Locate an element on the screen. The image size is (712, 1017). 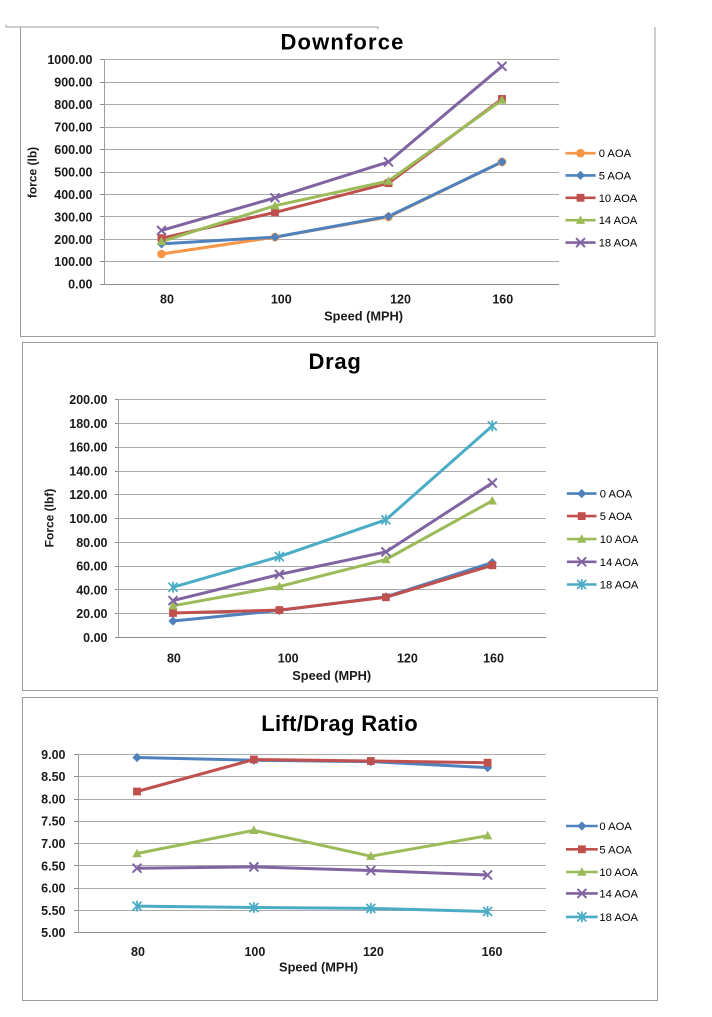
svg-text: 180.00 is located at coordinates (88, 424).